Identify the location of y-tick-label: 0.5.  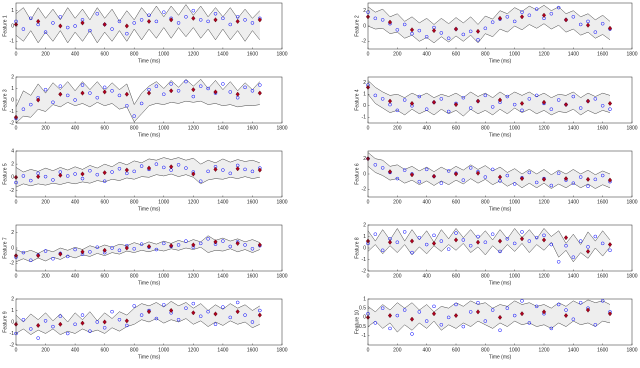
(362, 309).